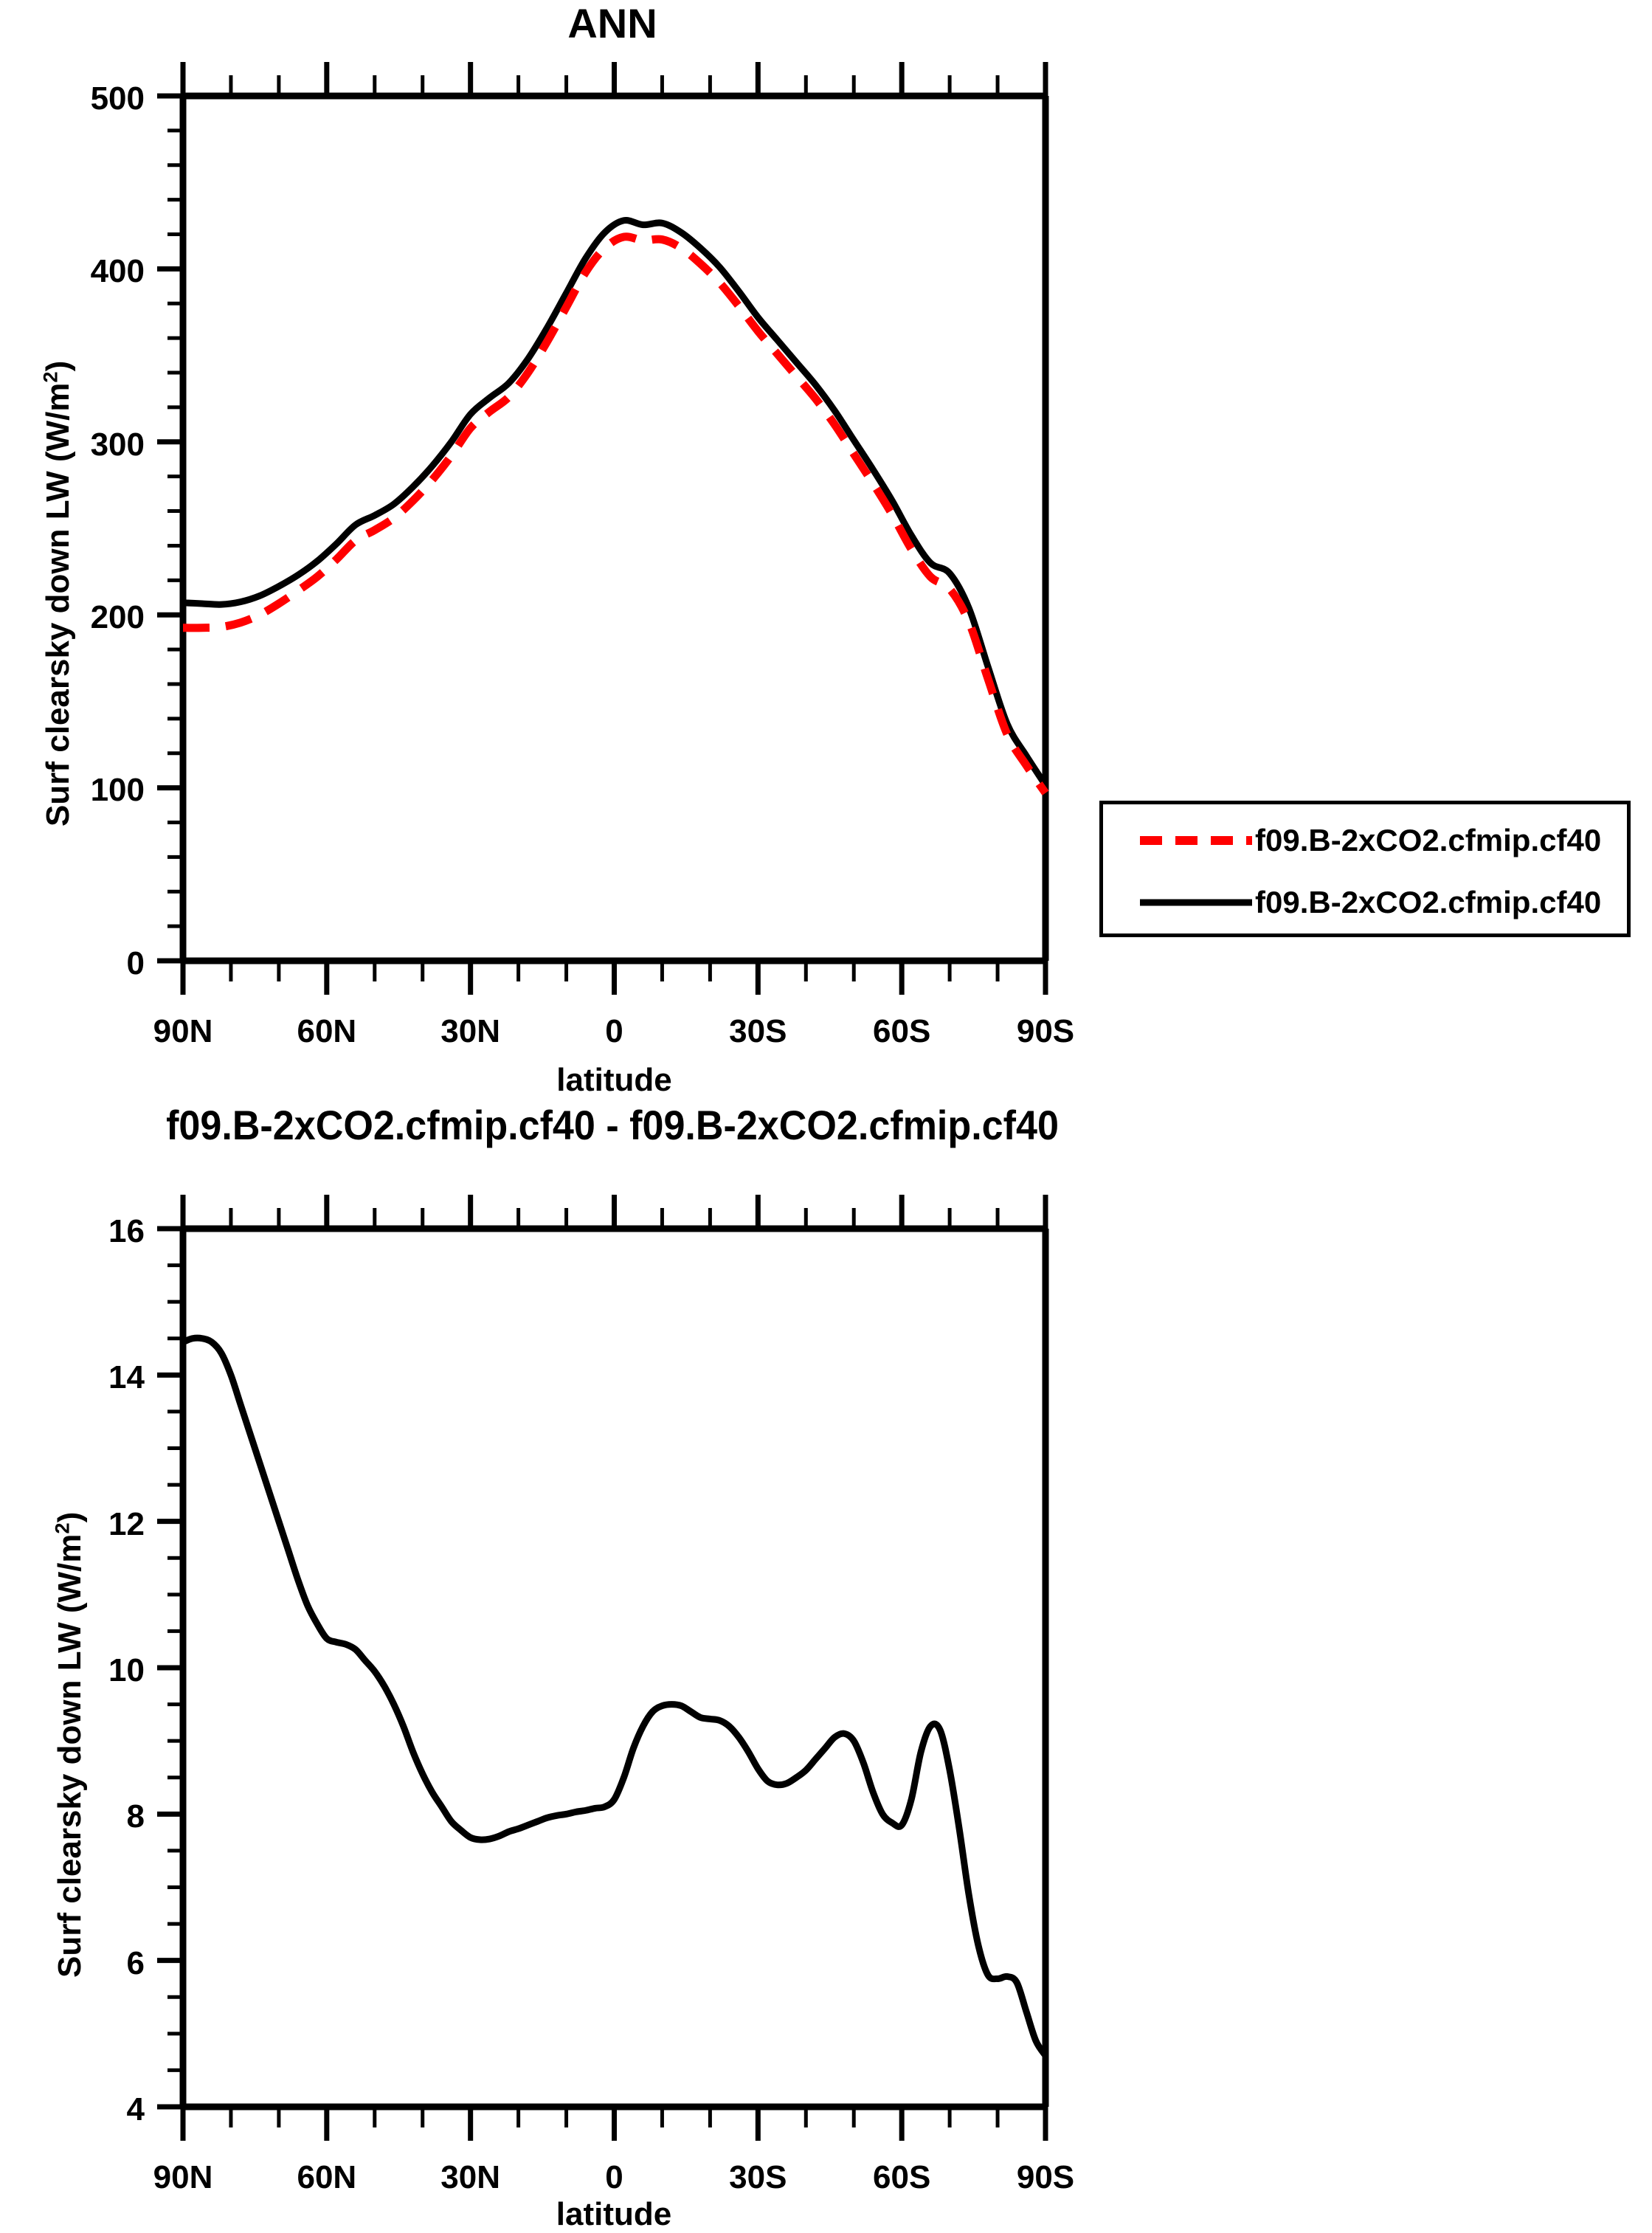 This screenshot has height=2233, width=1652. What do you see at coordinates (136, 1817) in the screenshot?
I see `y-tick-label: 8` at bounding box center [136, 1817].